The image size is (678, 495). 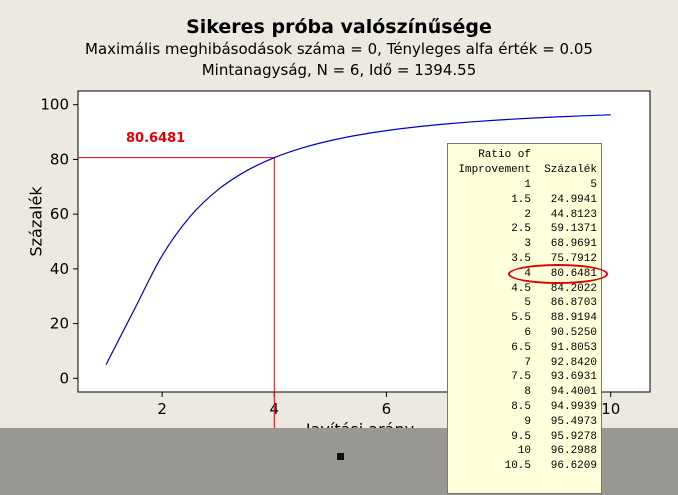 I want to click on table-cell-percent: 91.8053, so click(x=573, y=347).